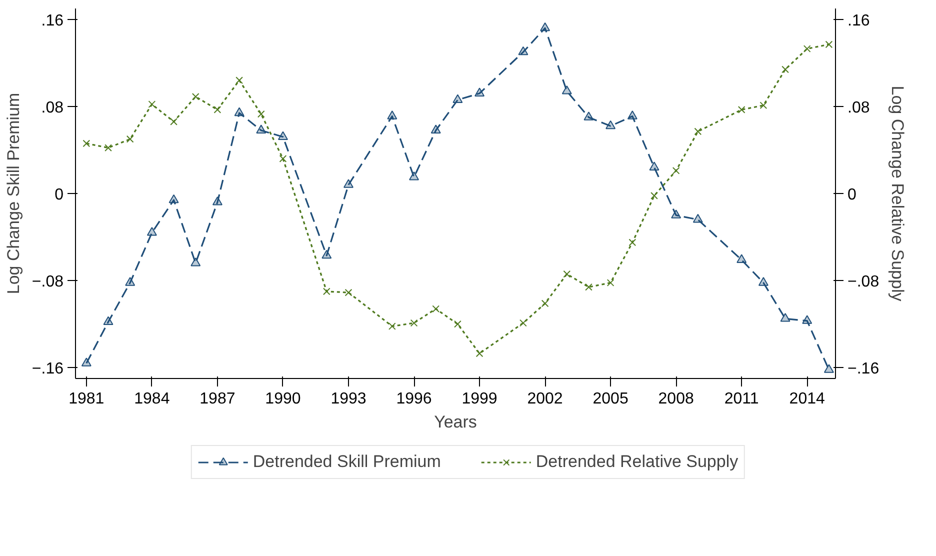 The height and width of the screenshot is (556, 936). I want to click on y-tick-label: −.16, so click(48, 369).